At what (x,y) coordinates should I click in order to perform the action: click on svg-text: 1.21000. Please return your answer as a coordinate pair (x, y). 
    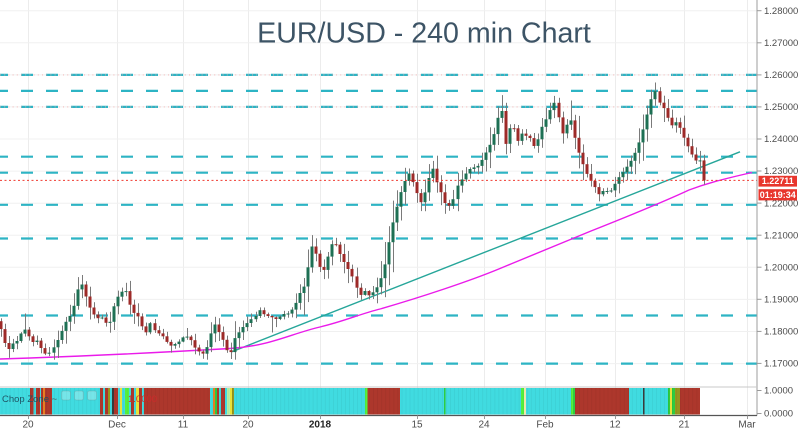
    Looking at the image, I should click on (781, 235).